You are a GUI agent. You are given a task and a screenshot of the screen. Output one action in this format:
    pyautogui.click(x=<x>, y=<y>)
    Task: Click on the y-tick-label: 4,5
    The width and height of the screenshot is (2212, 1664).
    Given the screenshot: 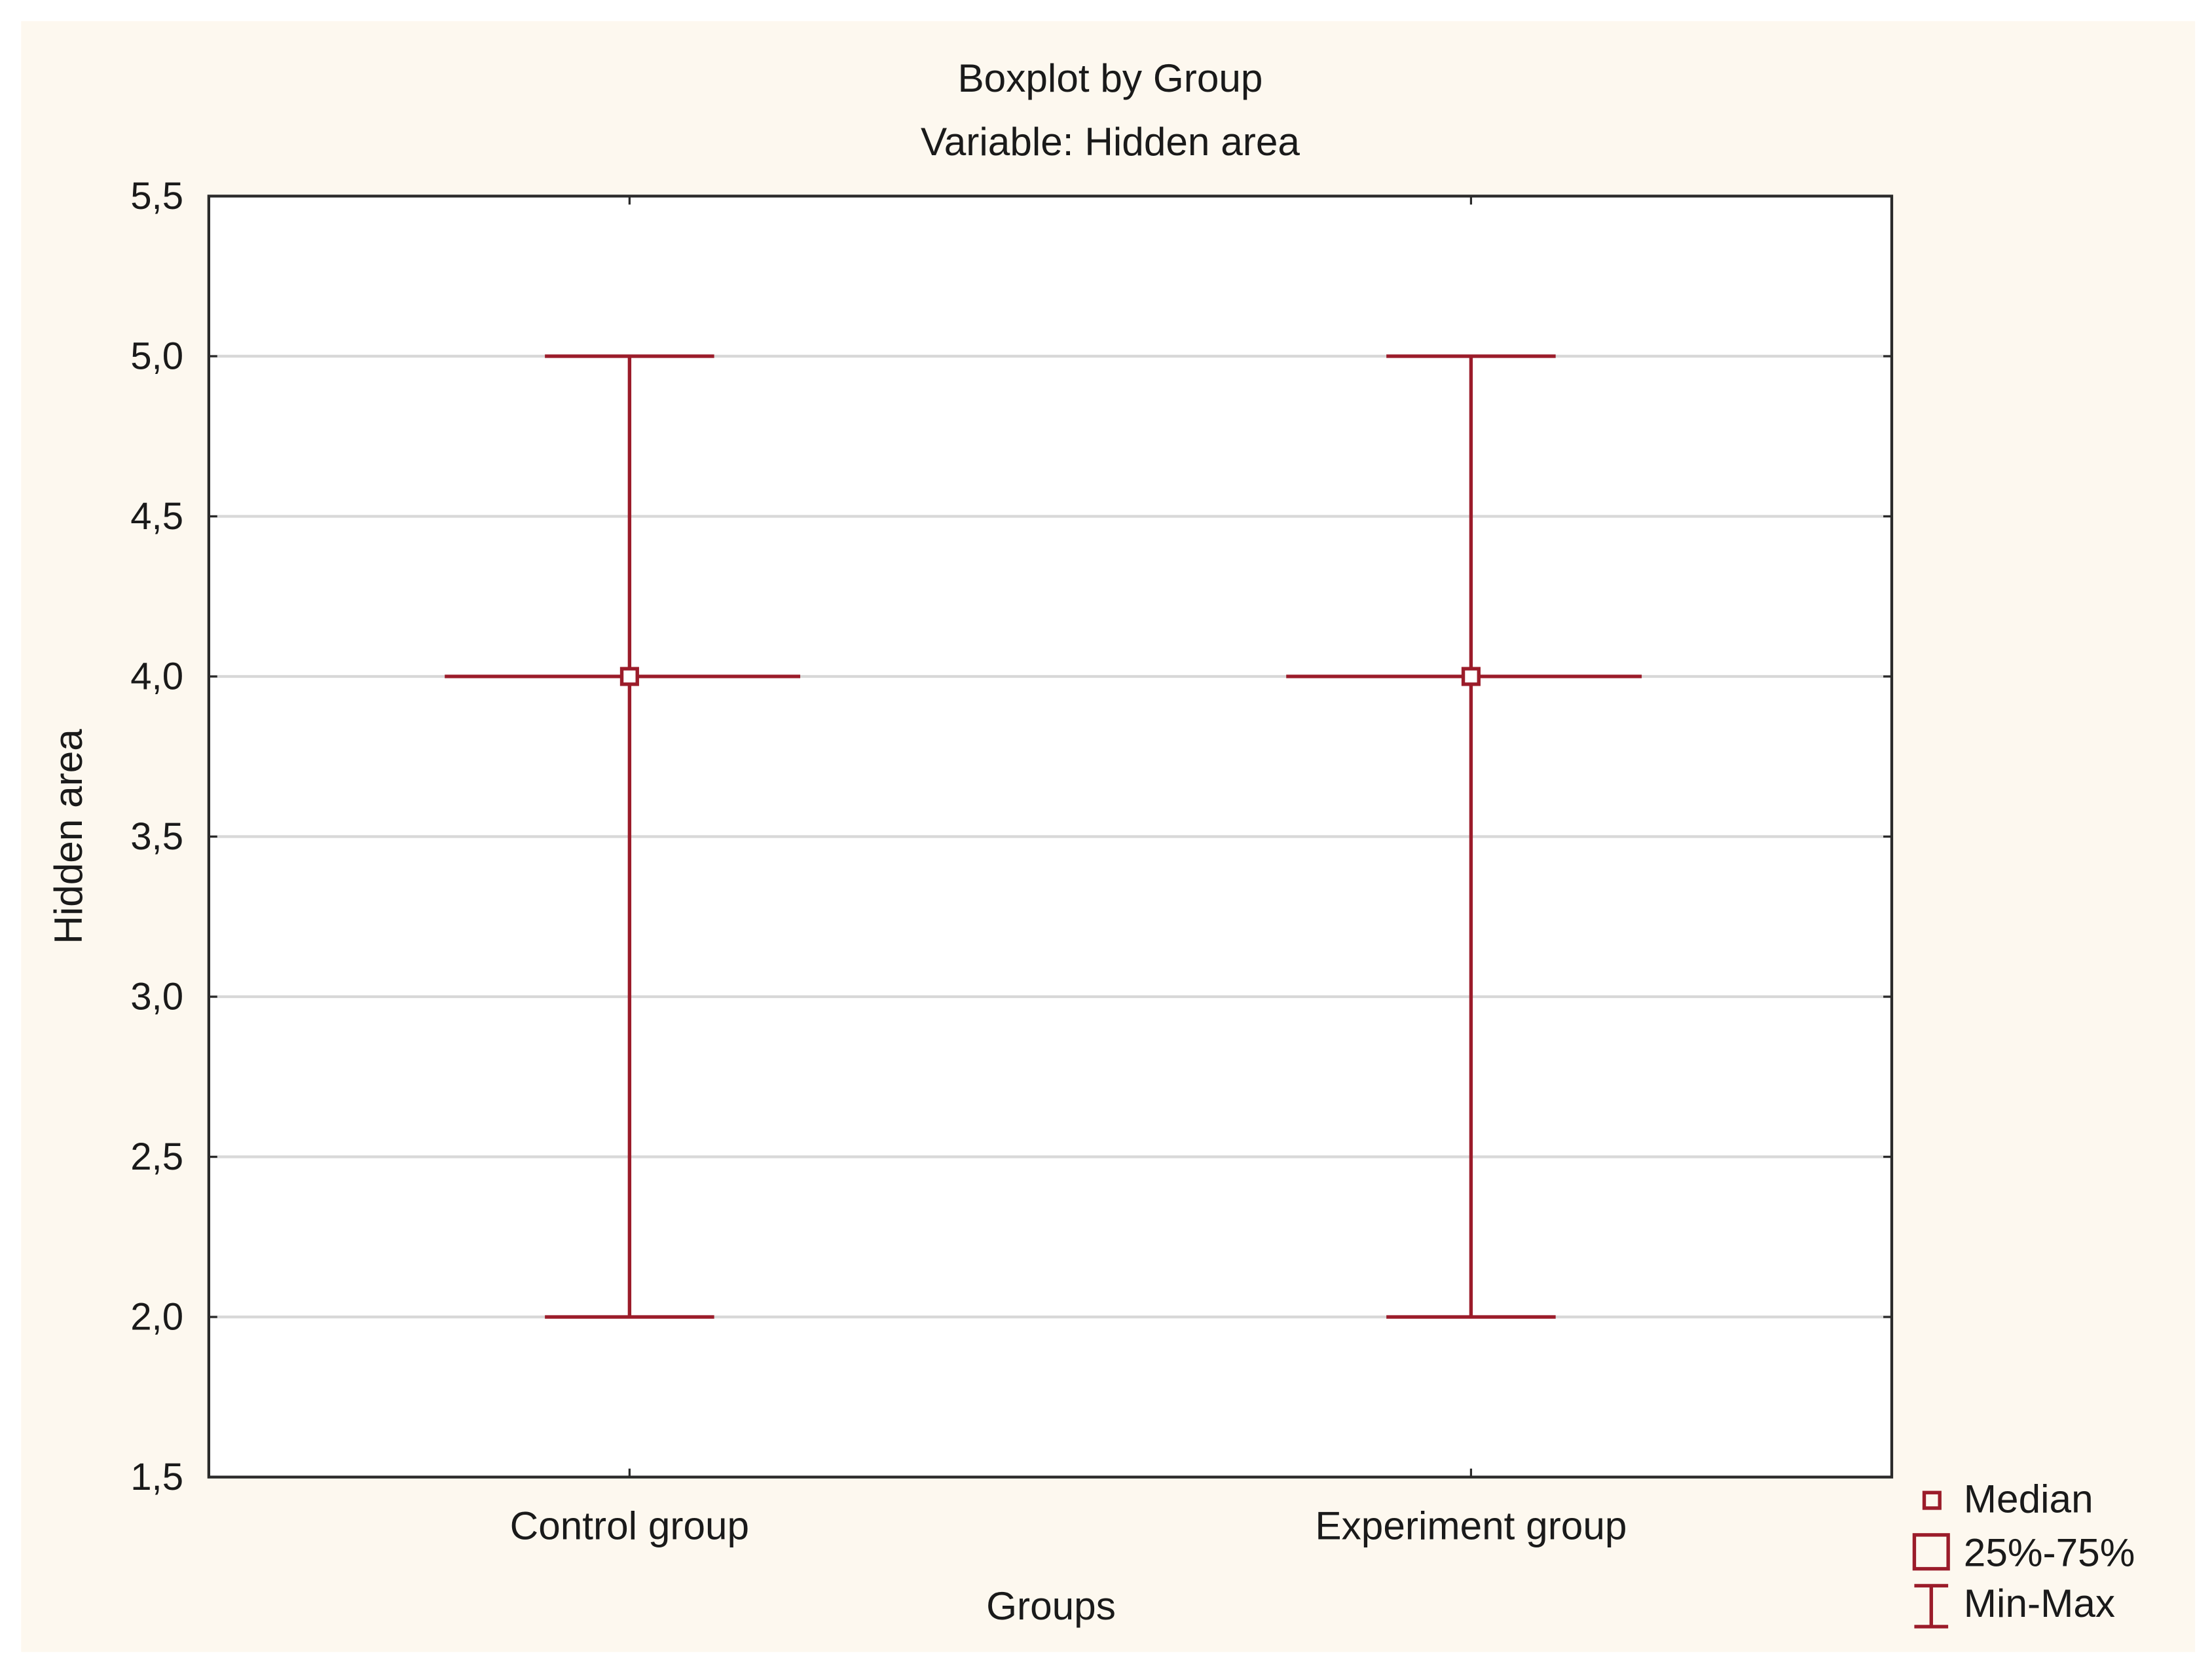 What is the action you would take?
    pyautogui.click(x=156, y=516)
    